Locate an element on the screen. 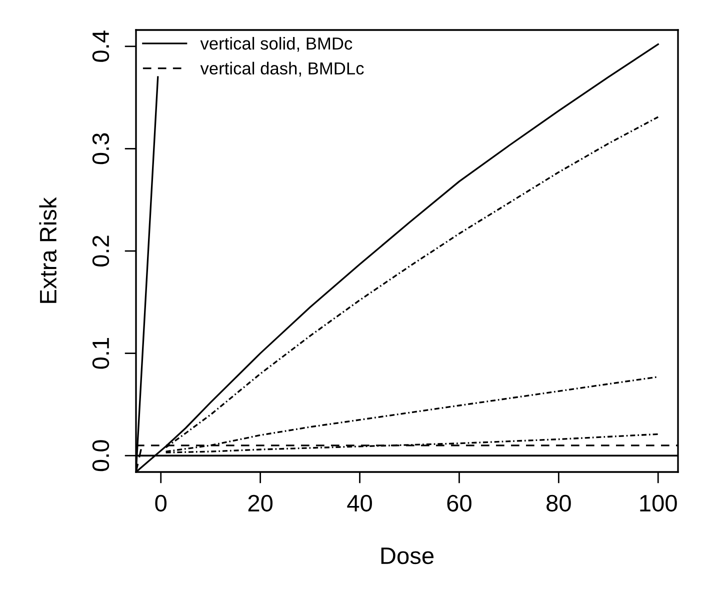  y-tick-label: 0.0 is located at coordinates (101, 456).